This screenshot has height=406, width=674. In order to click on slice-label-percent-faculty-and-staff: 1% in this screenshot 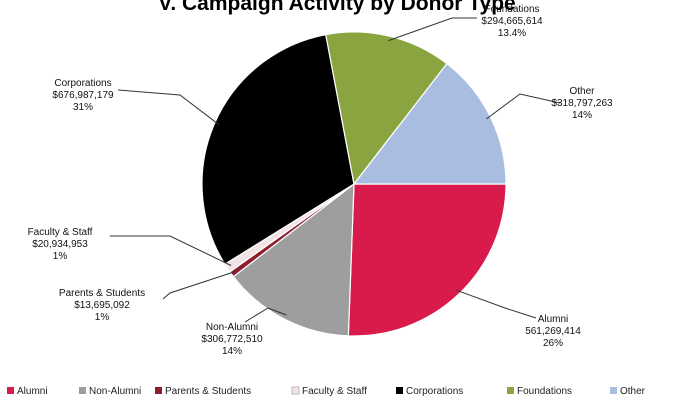, I will do `click(60, 256)`.